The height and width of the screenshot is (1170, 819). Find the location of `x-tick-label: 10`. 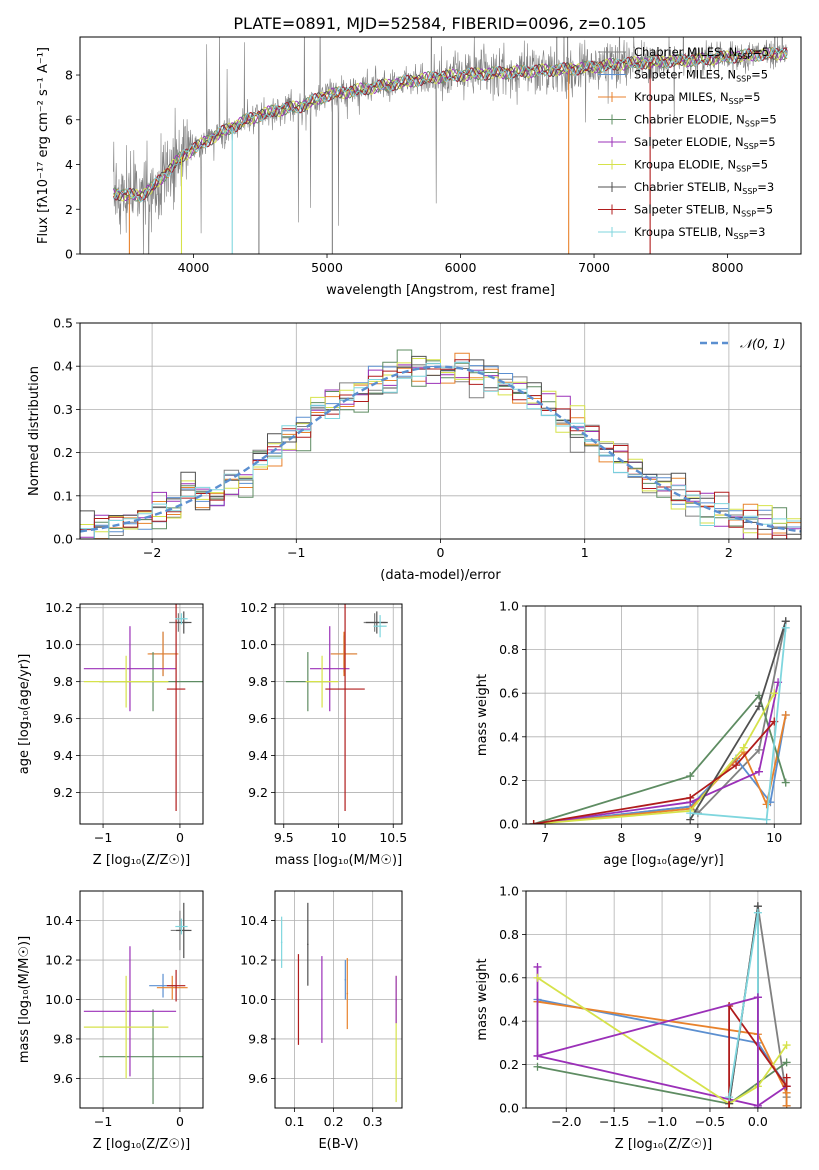

x-tick-label: 10 is located at coordinates (774, 837).